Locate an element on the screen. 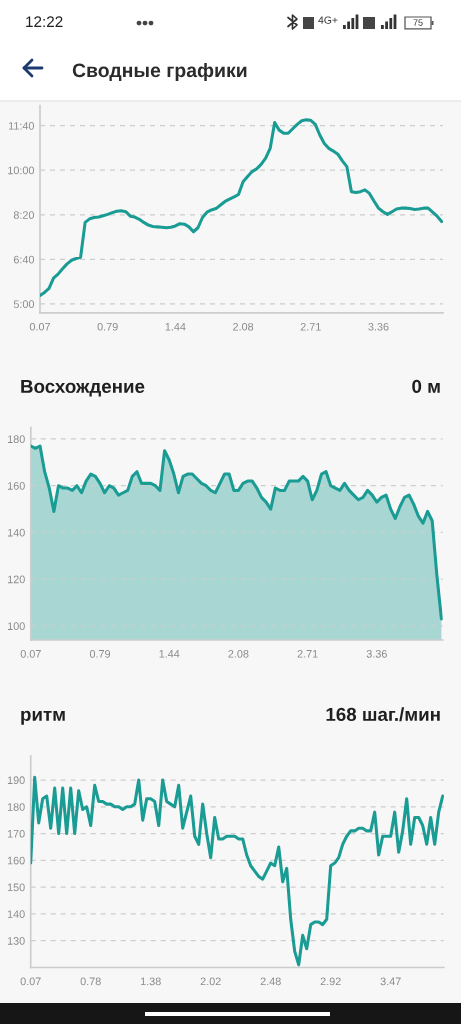 The height and width of the screenshot is (1024, 461). x-tick-label: 0.78 is located at coordinates (90, 981).